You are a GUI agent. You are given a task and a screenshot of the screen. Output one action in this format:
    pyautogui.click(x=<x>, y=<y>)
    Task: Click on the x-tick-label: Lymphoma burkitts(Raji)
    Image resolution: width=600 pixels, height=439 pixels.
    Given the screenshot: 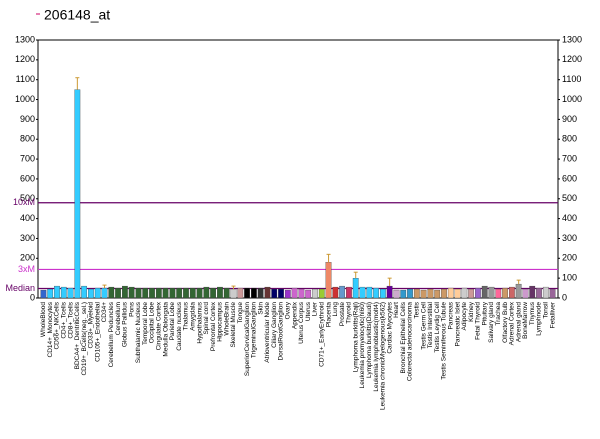 What is the action you would take?
    pyautogui.click(x=355, y=337)
    